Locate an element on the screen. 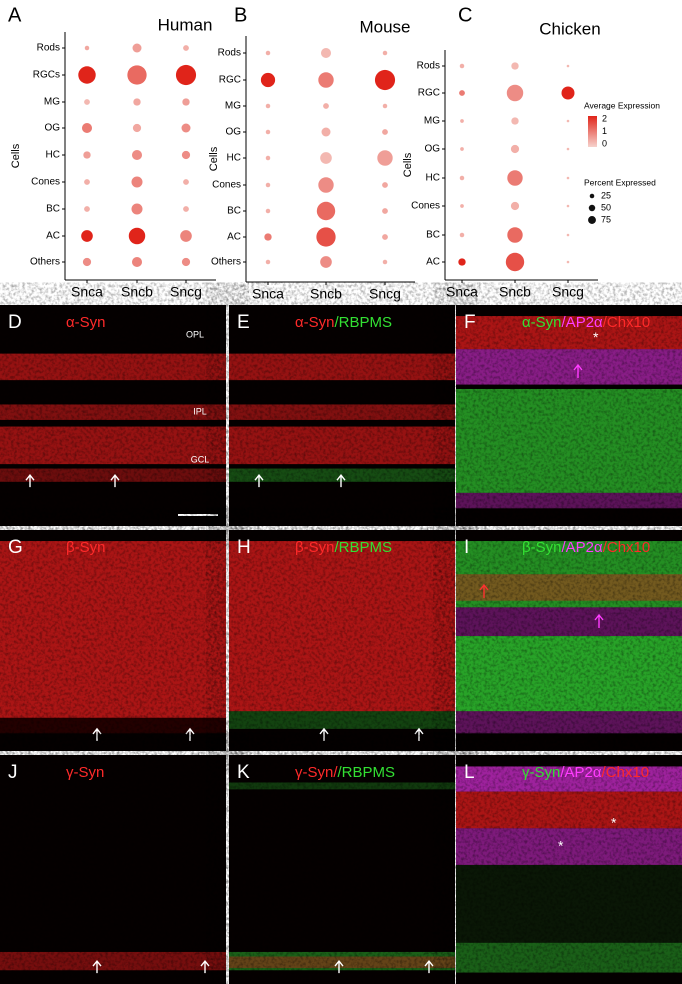  y-tick-label: RGCs is located at coordinates (46, 75).